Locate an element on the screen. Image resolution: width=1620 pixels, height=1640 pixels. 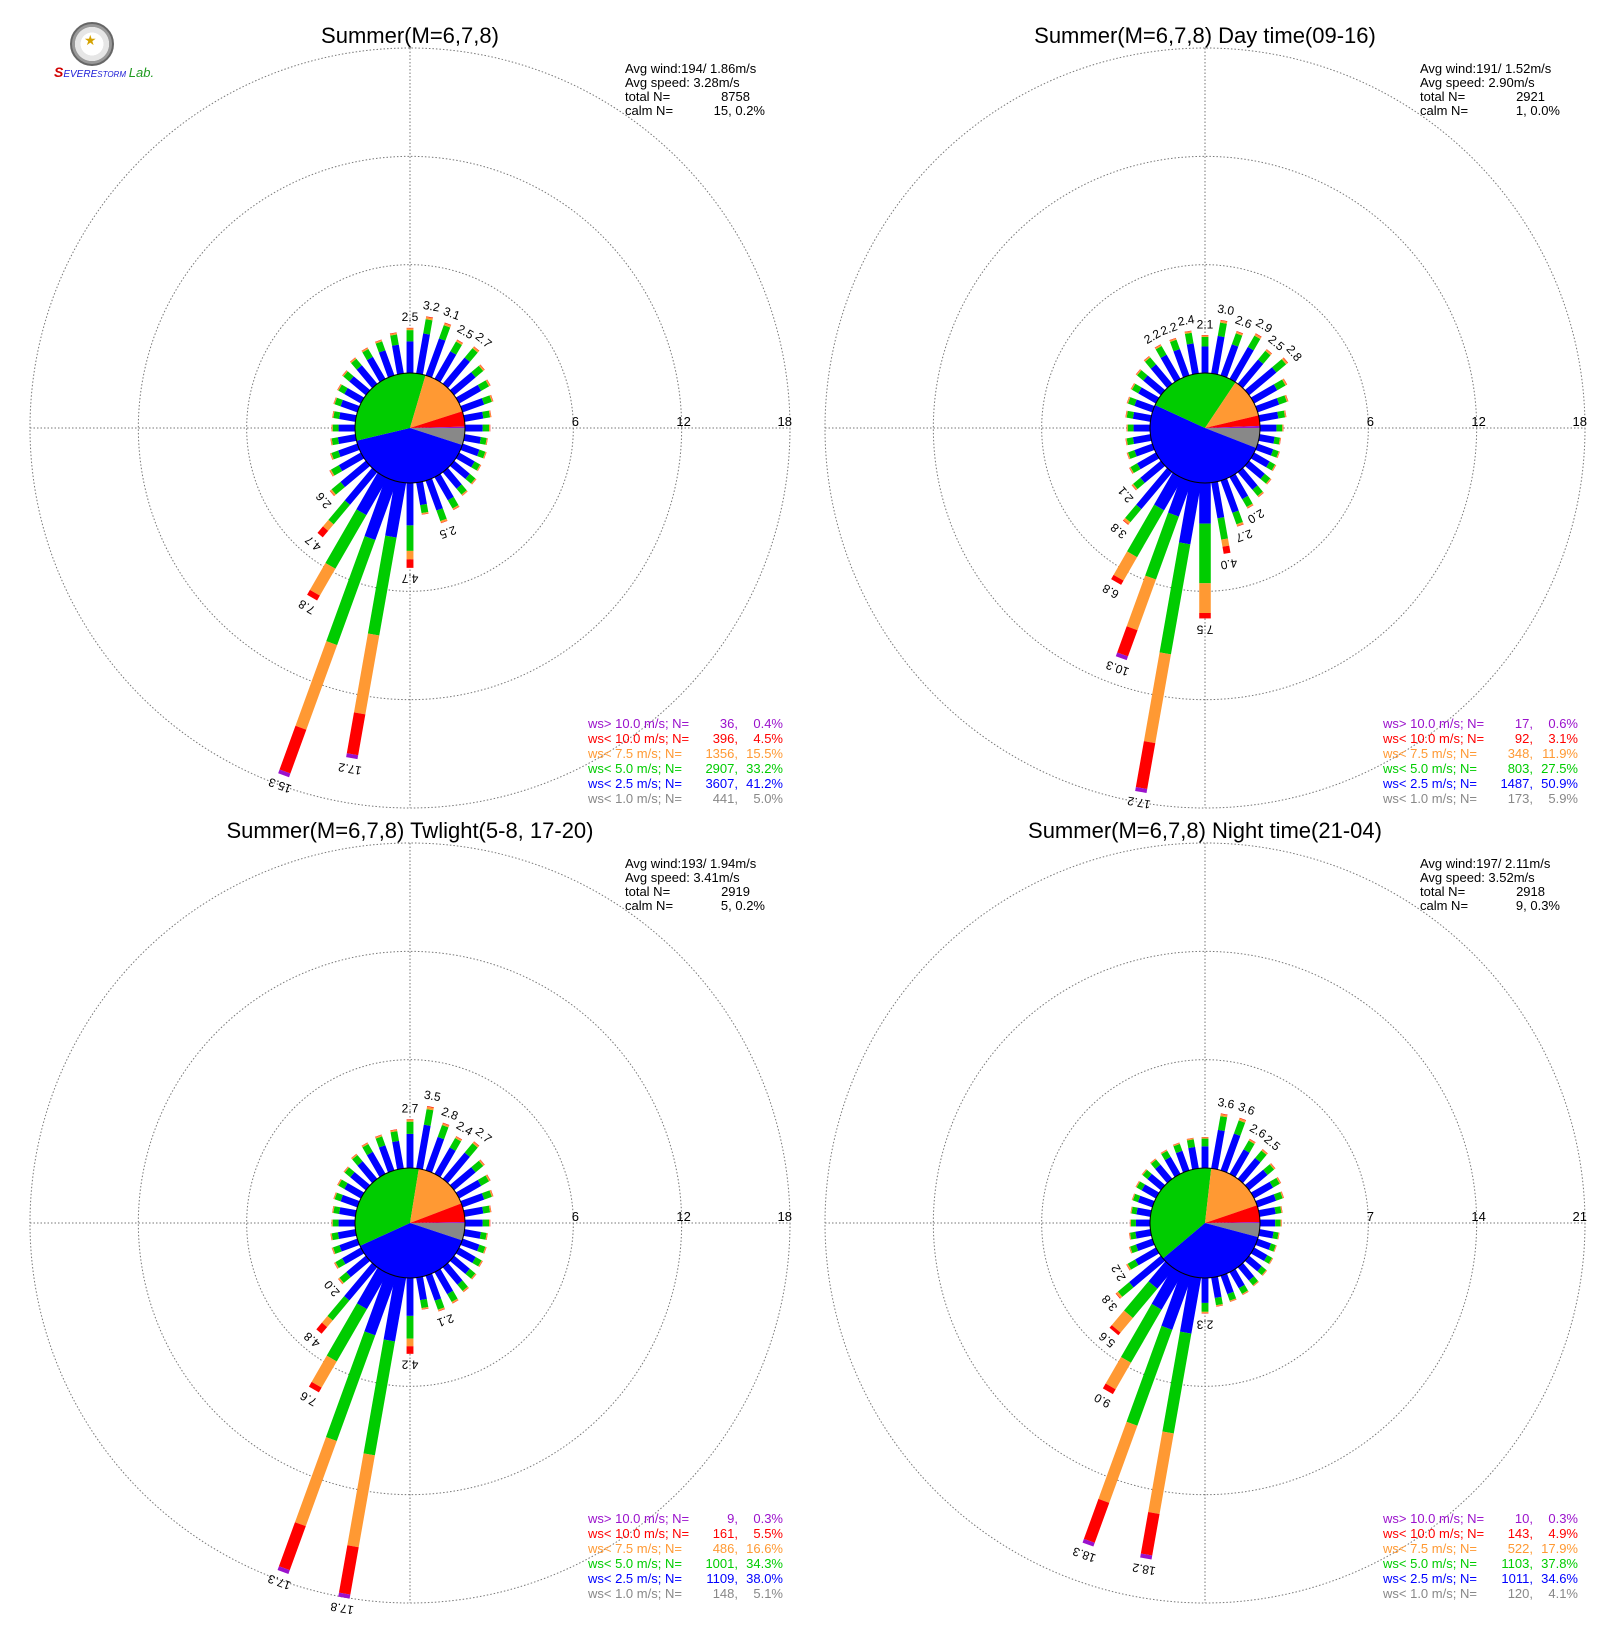
rose-bar-segment-gt10 is located at coordinates (283, 1570).